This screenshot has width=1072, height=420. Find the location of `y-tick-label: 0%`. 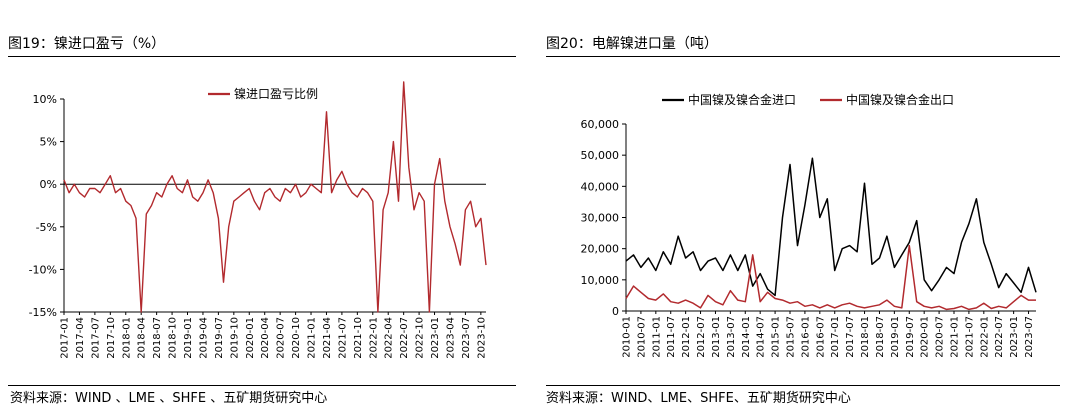

y-tick-label: 0% is located at coordinates (48, 184).